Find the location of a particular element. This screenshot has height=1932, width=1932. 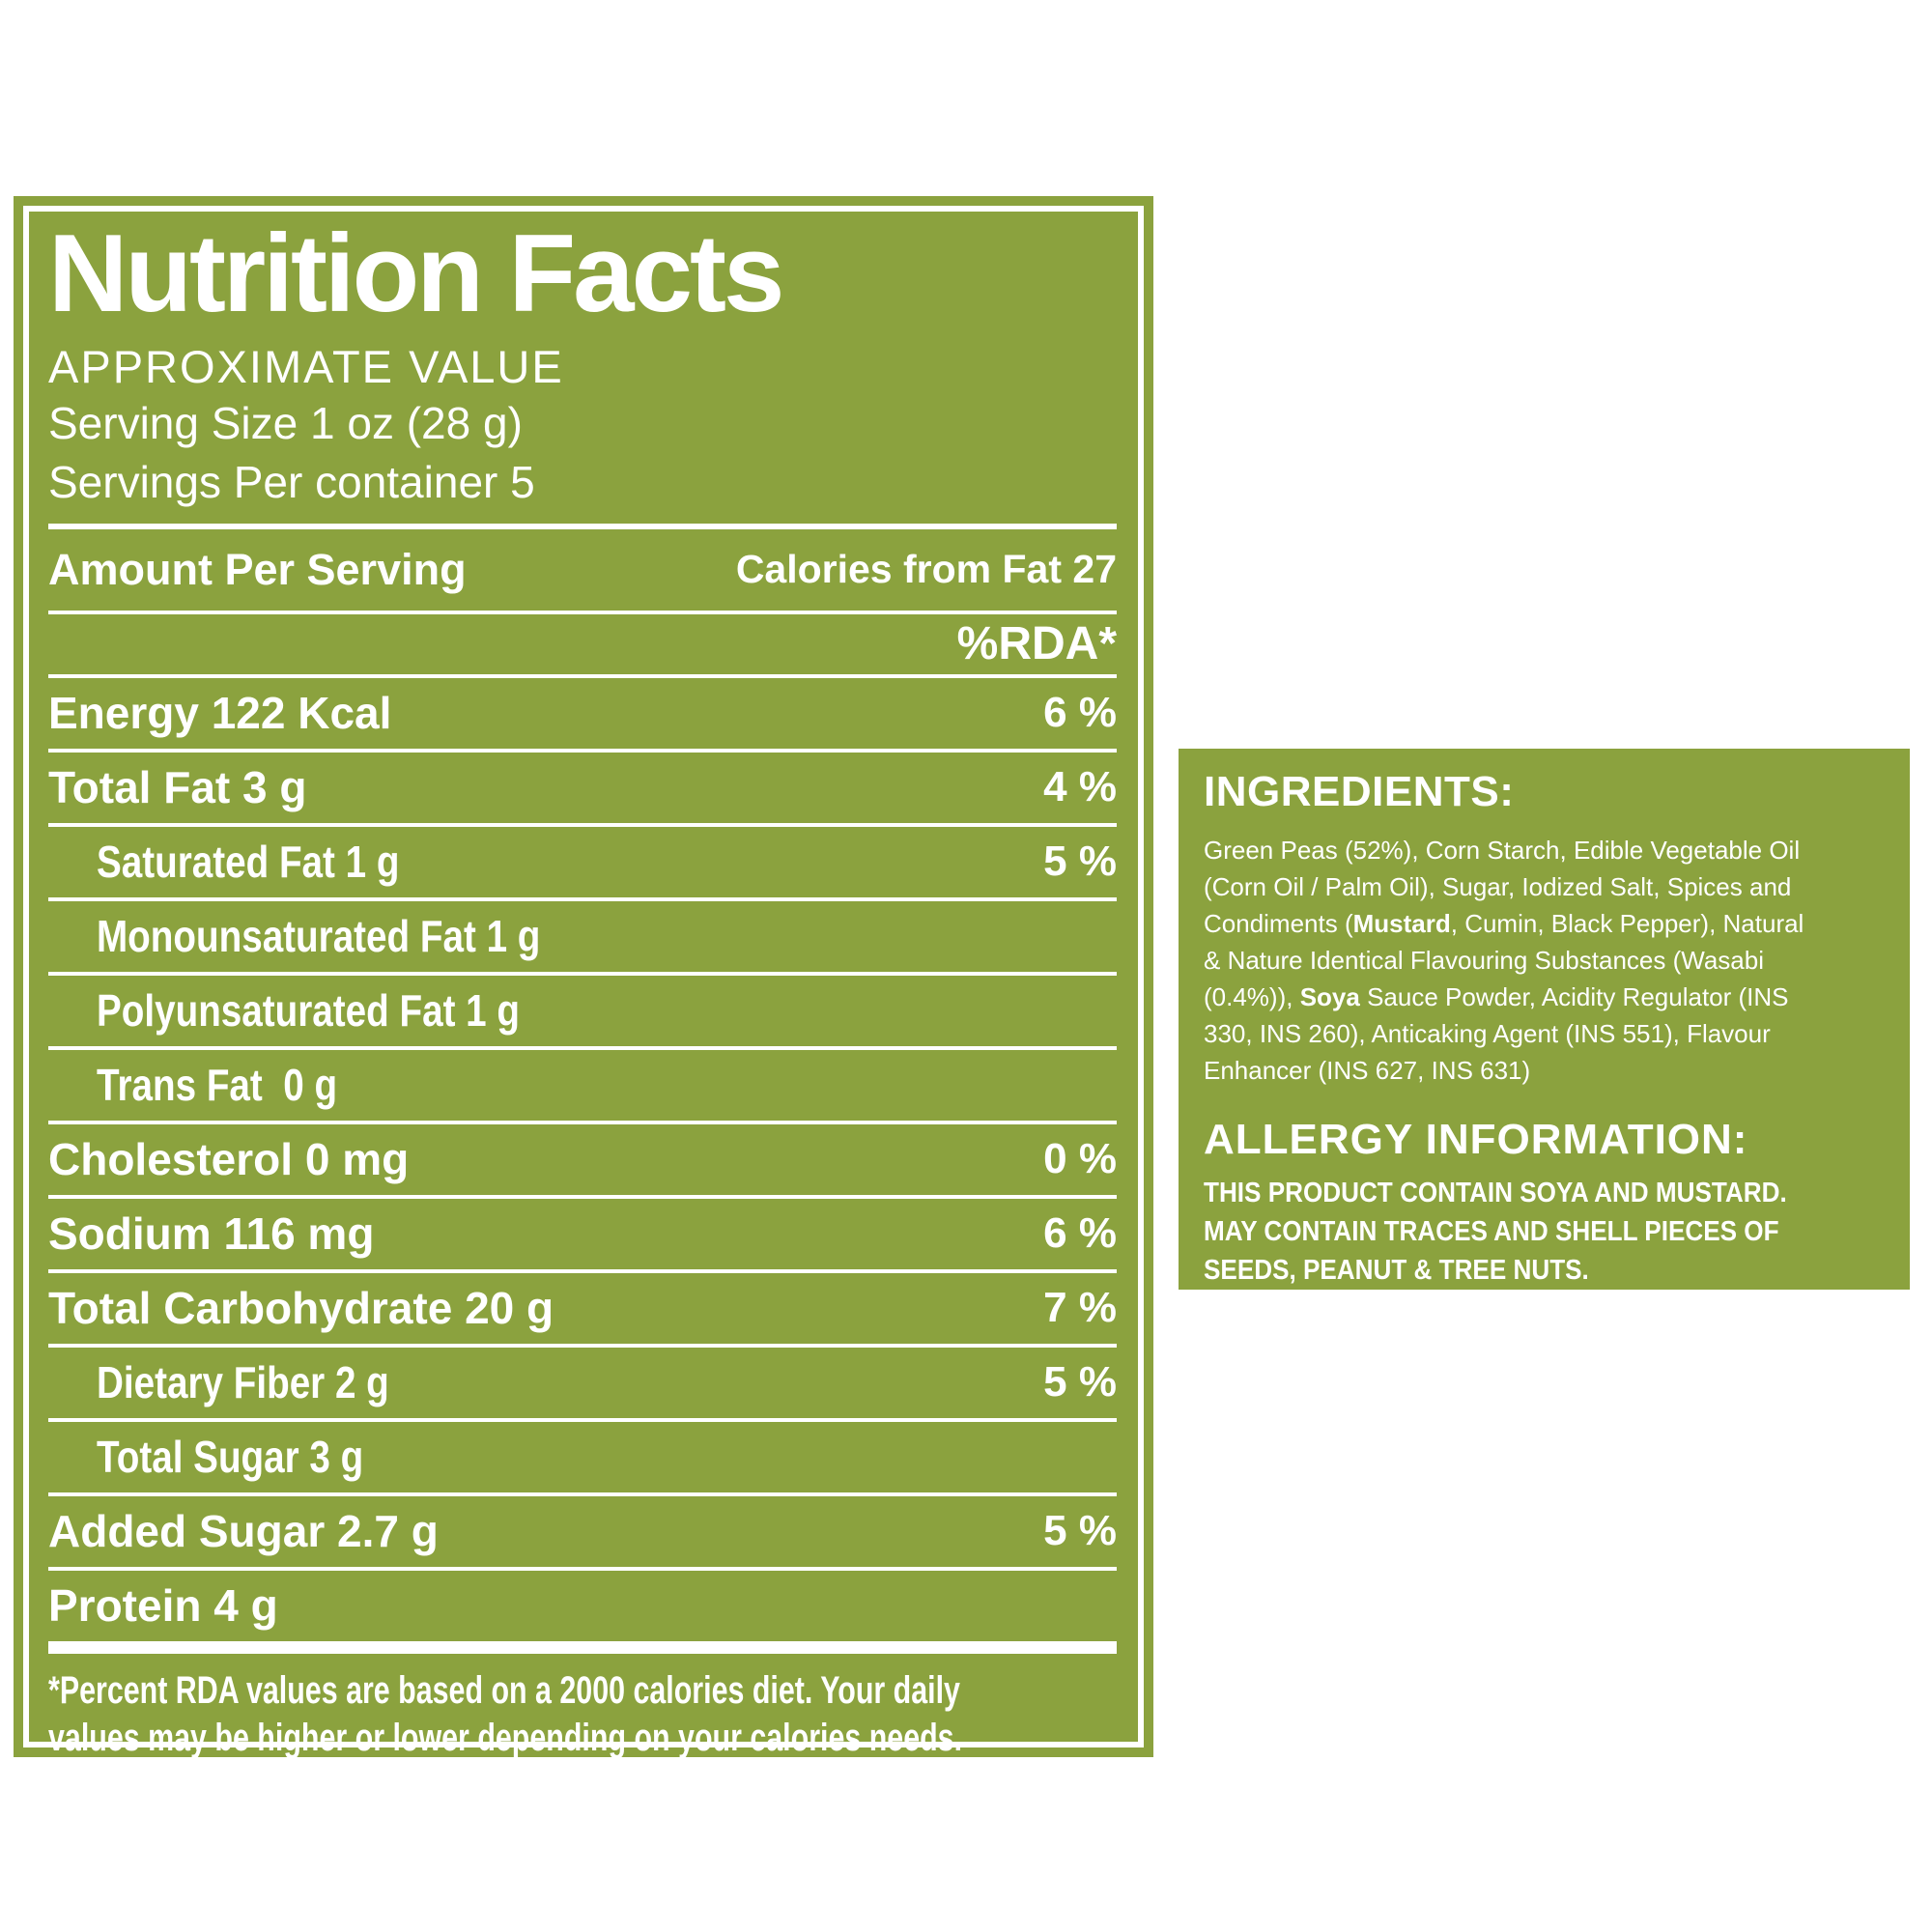

nutrient-row: Sodium 116 mg 6 % is located at coordinates (582, 1231).